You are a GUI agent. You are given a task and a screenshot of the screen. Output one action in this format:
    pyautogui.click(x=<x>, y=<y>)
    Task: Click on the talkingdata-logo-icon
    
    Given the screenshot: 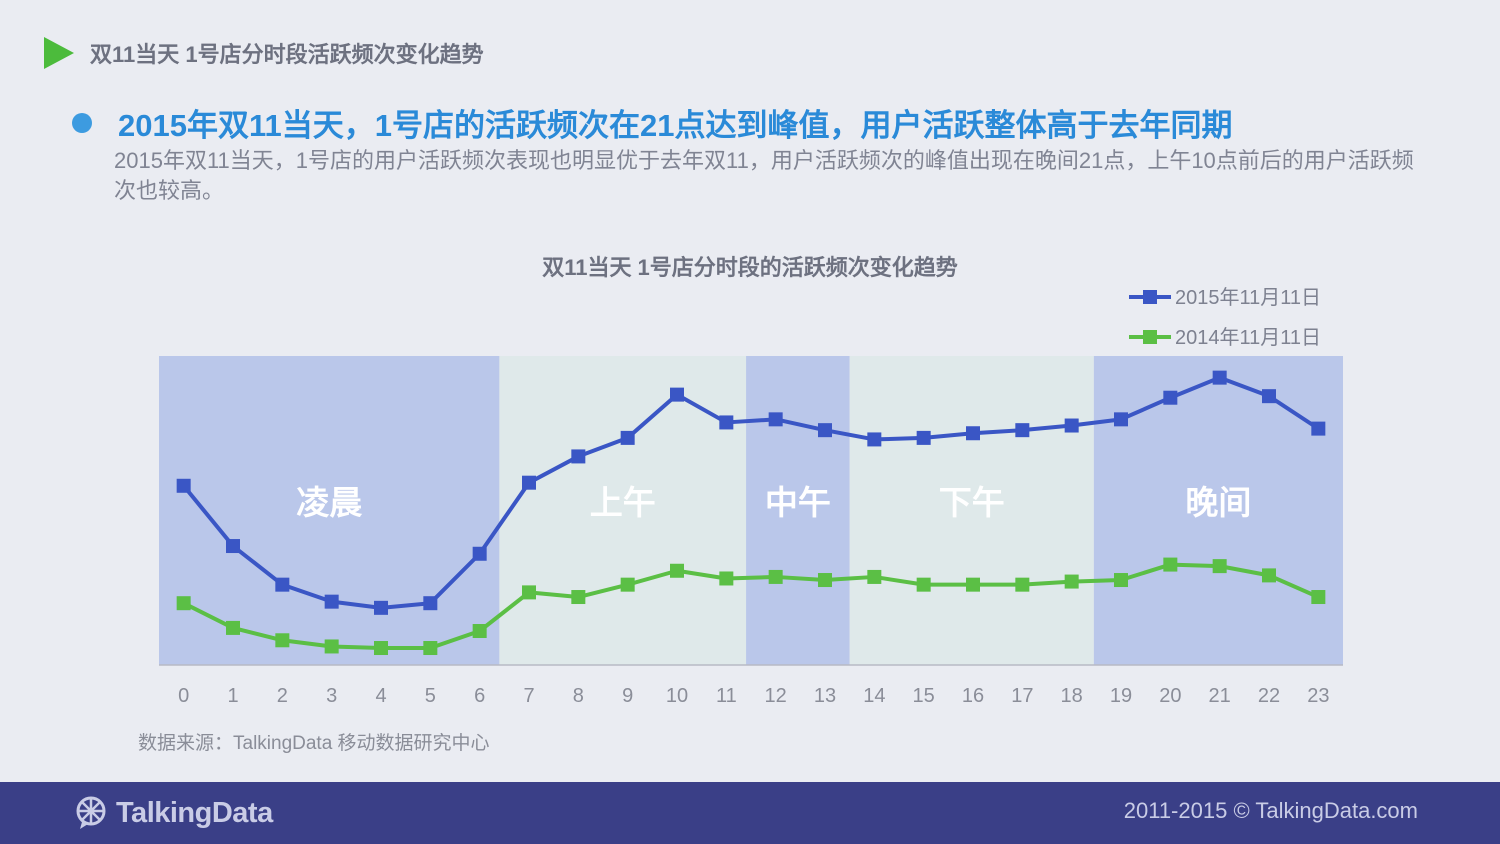 What is the action you would take?
    pyautogui.click(x=91, y=812)
    